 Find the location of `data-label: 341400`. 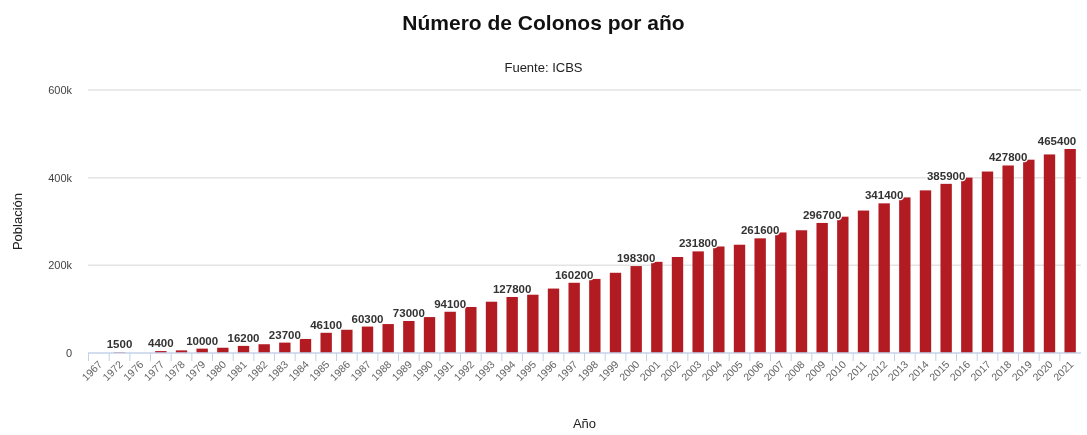

data-label: 341400 is located at coordinates (884, 195).